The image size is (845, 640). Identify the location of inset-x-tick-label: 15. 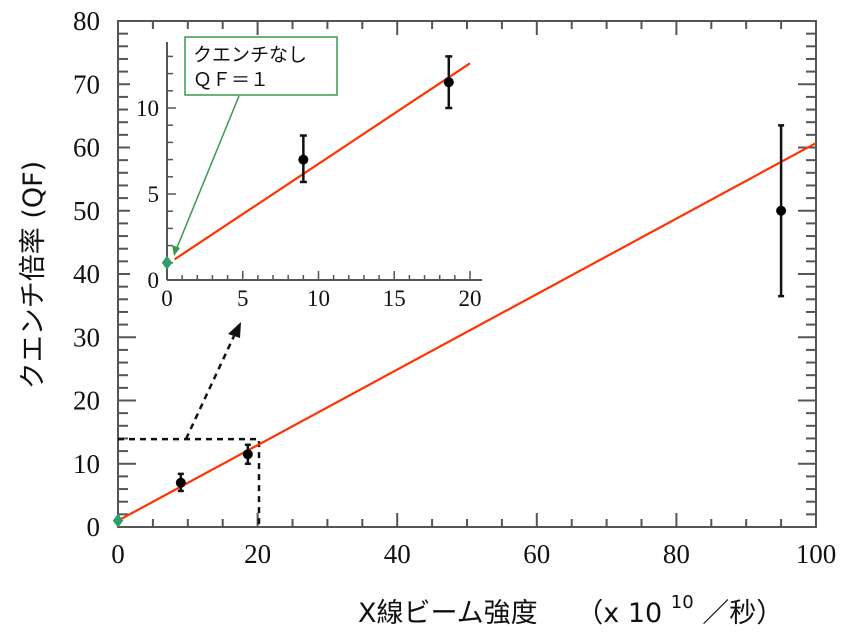
(394, 298).